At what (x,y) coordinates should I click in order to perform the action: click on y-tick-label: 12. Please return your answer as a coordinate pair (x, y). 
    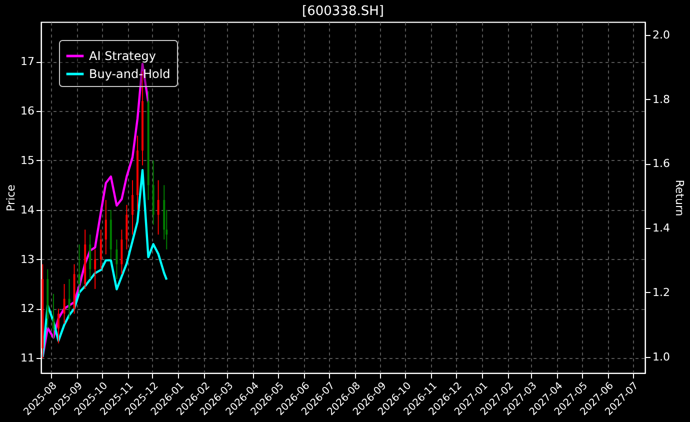
    Looking at the image, I should click on (27, 309).